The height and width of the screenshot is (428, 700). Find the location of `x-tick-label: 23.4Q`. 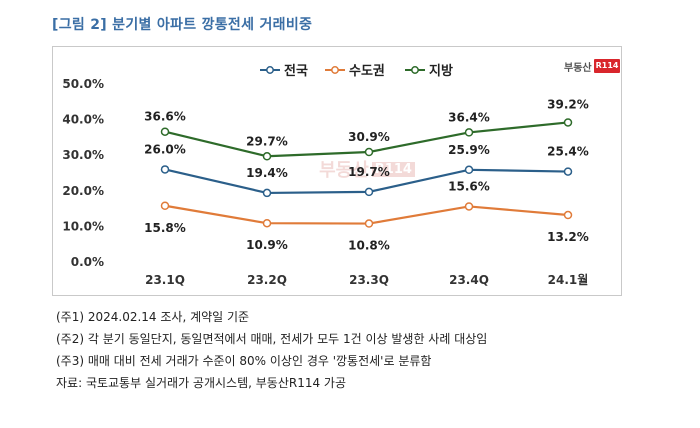

x-tick-label: 23.4Q is located at coordinates (469, 280).